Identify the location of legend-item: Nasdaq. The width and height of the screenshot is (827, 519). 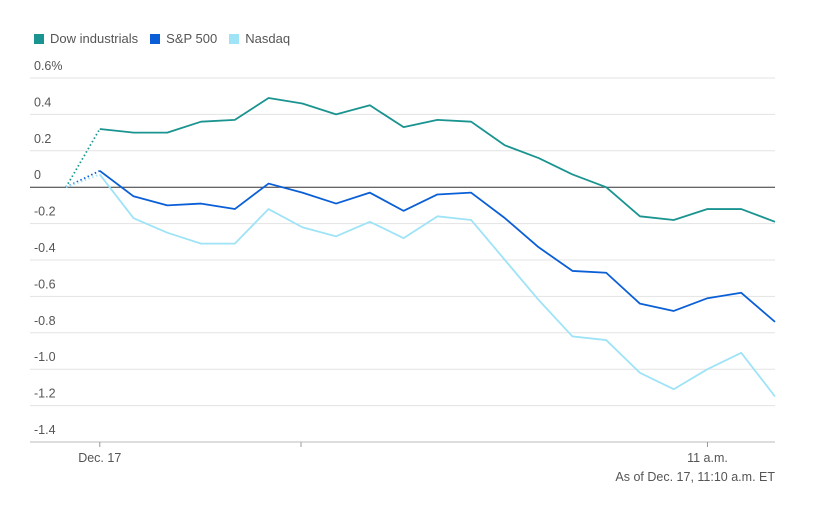
(259, 38).